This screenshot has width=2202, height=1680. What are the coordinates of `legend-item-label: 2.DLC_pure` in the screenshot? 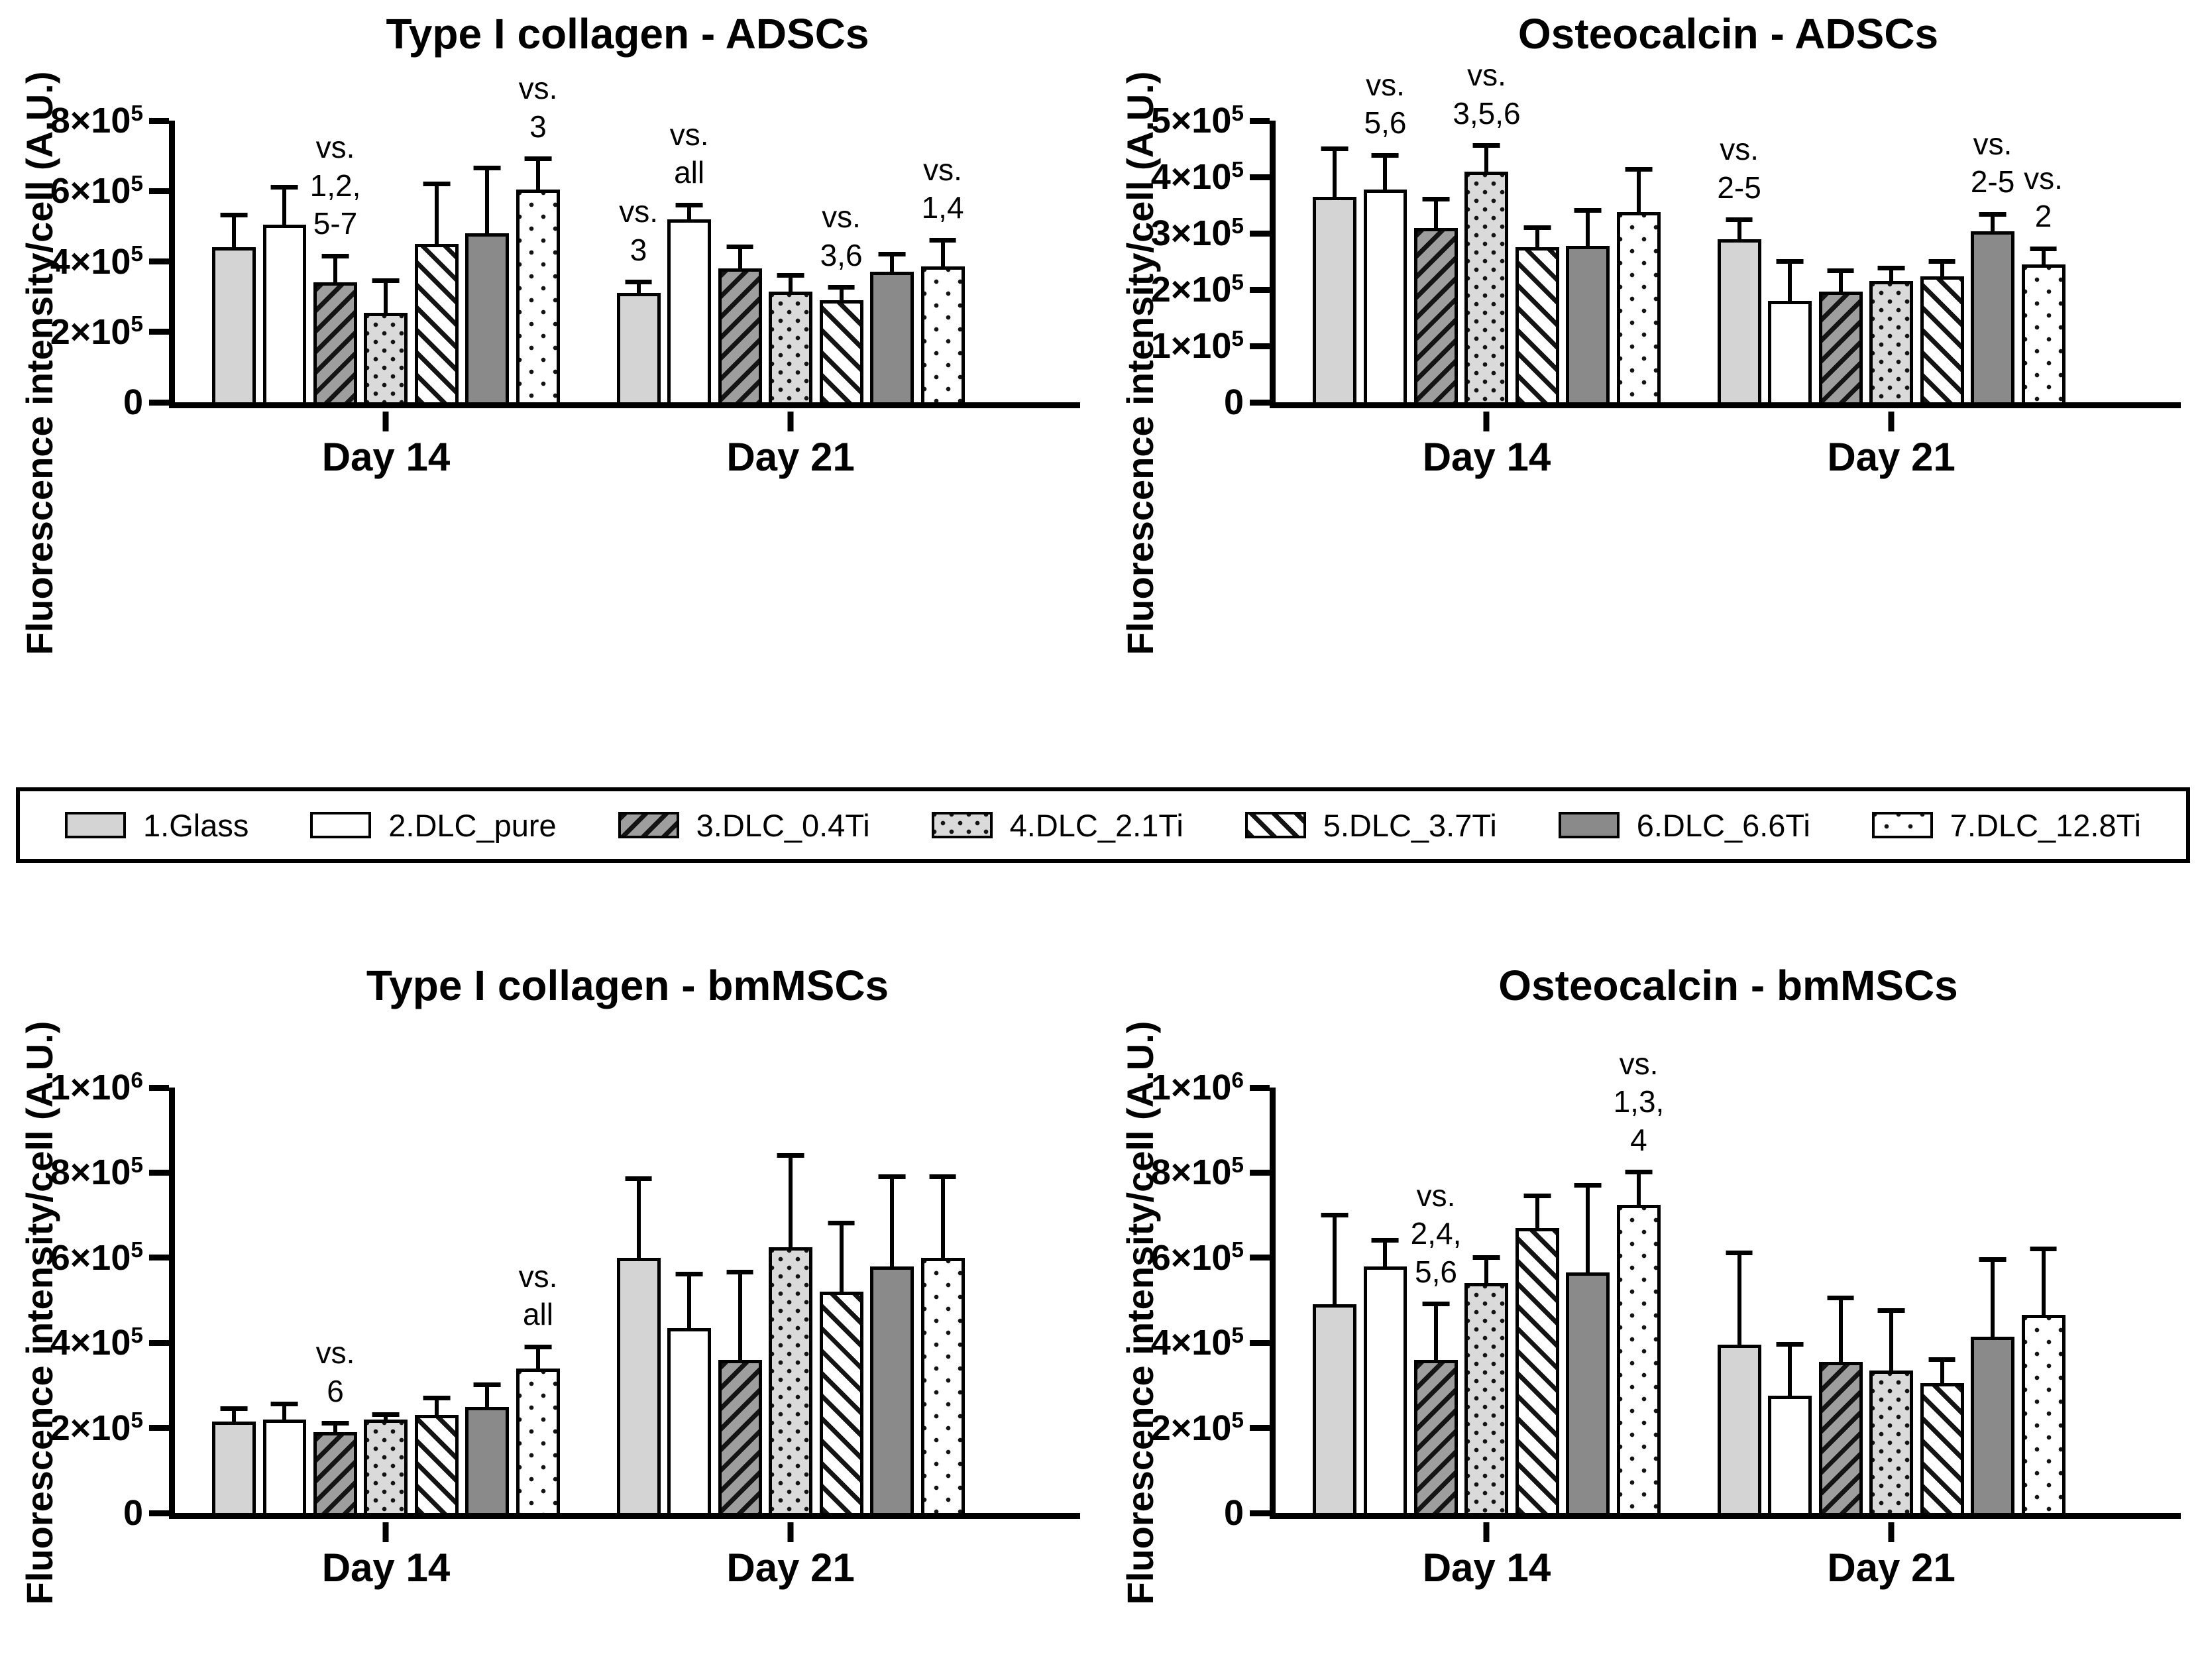 It's located at (472, 825).